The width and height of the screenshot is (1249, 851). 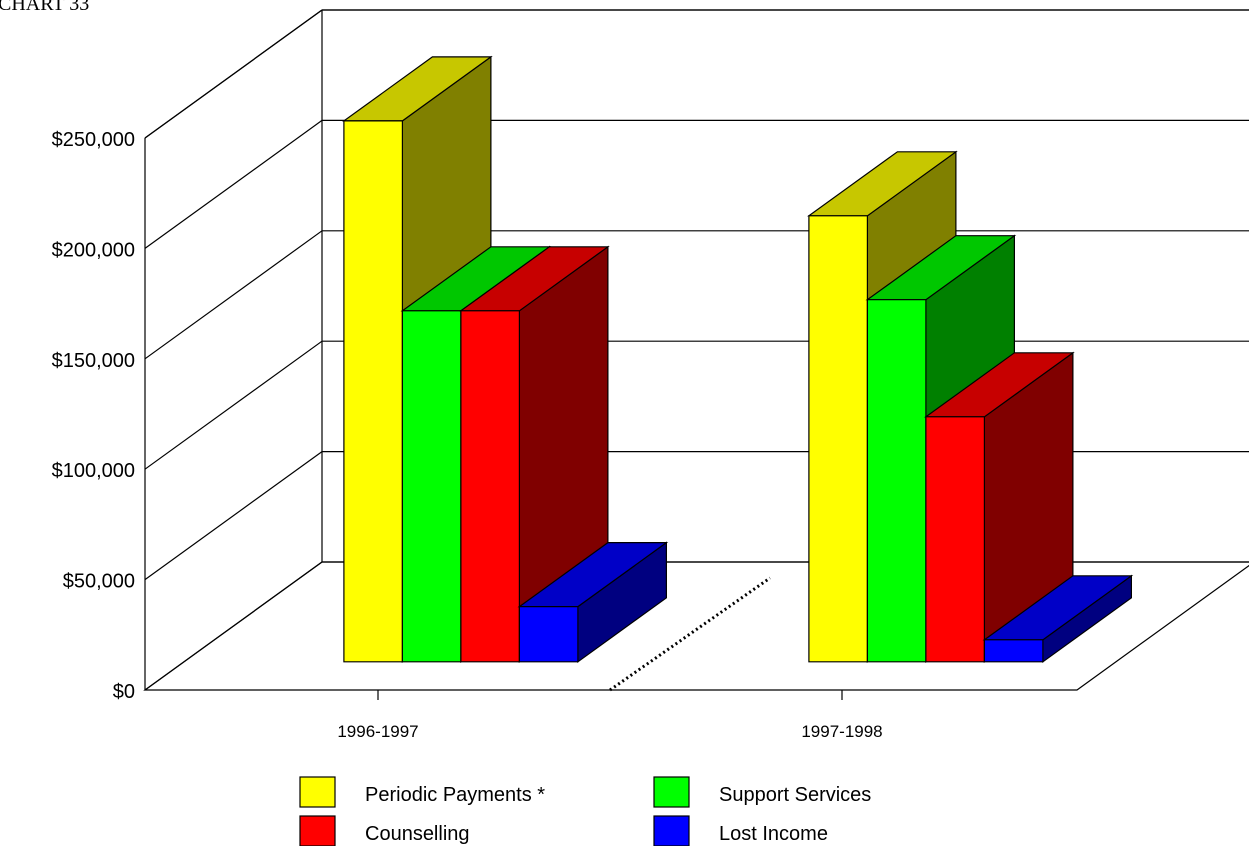 I want to click on bar-0-3-front, so click(x=548, y=634).